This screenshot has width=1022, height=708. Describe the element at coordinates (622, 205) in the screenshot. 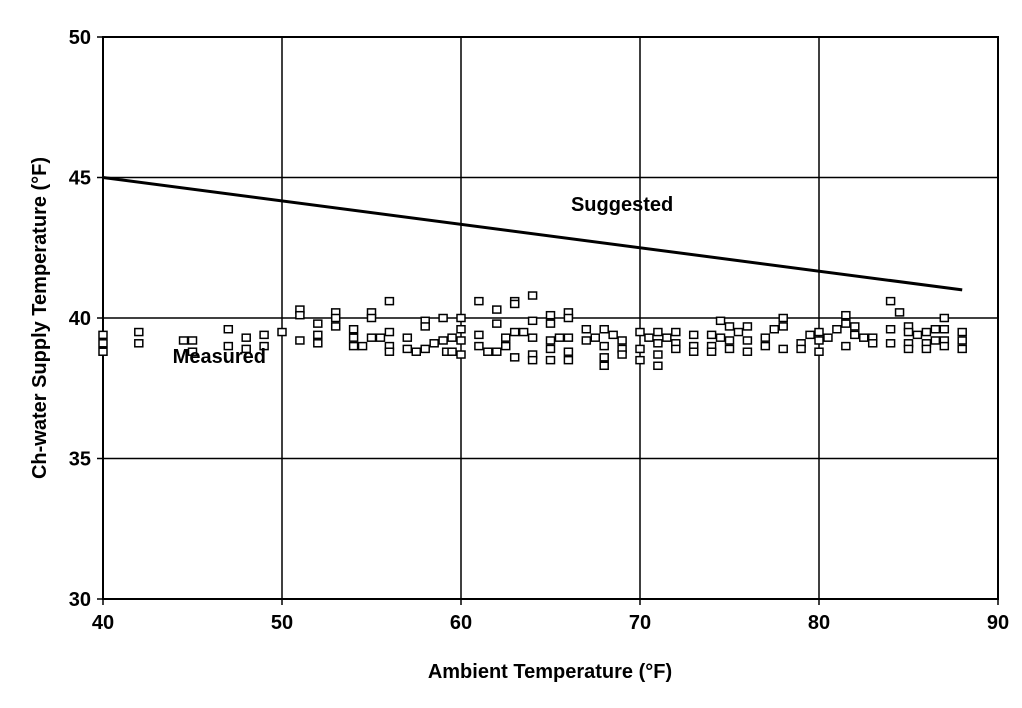

I see `annotation-label: Suggested` at that location.